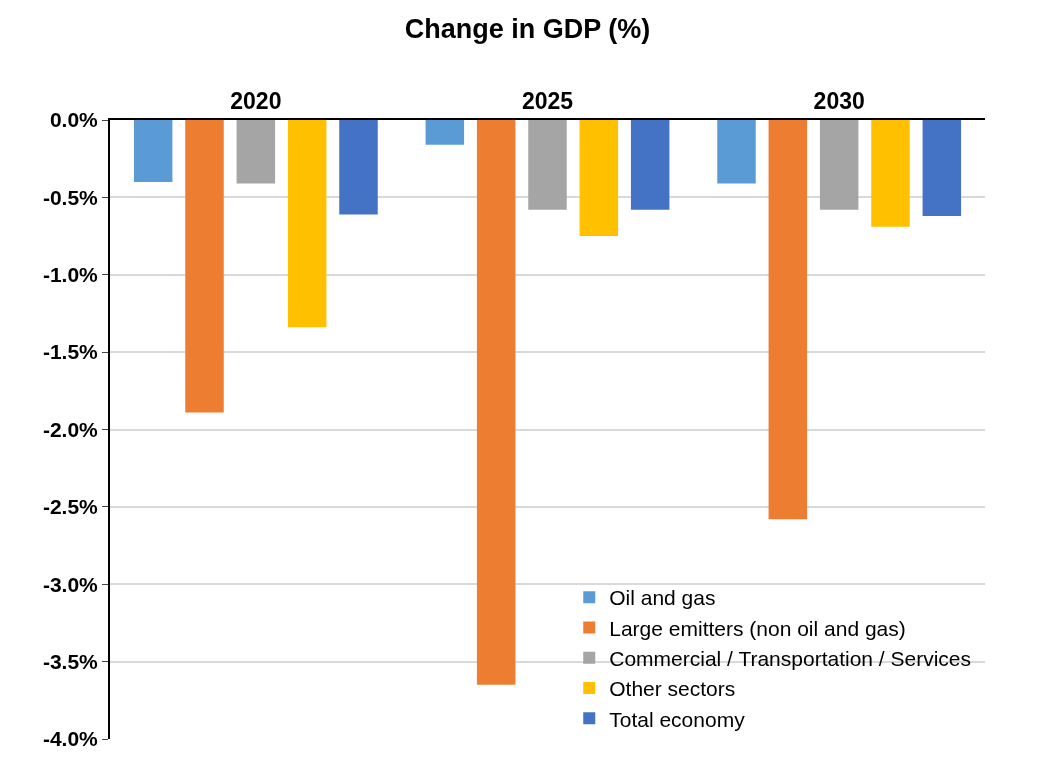  What do you see at coordinates (527, 28) in the screenshot?
I see `chart-title: Change in GDP (%)` at bounding box center [527, 28].